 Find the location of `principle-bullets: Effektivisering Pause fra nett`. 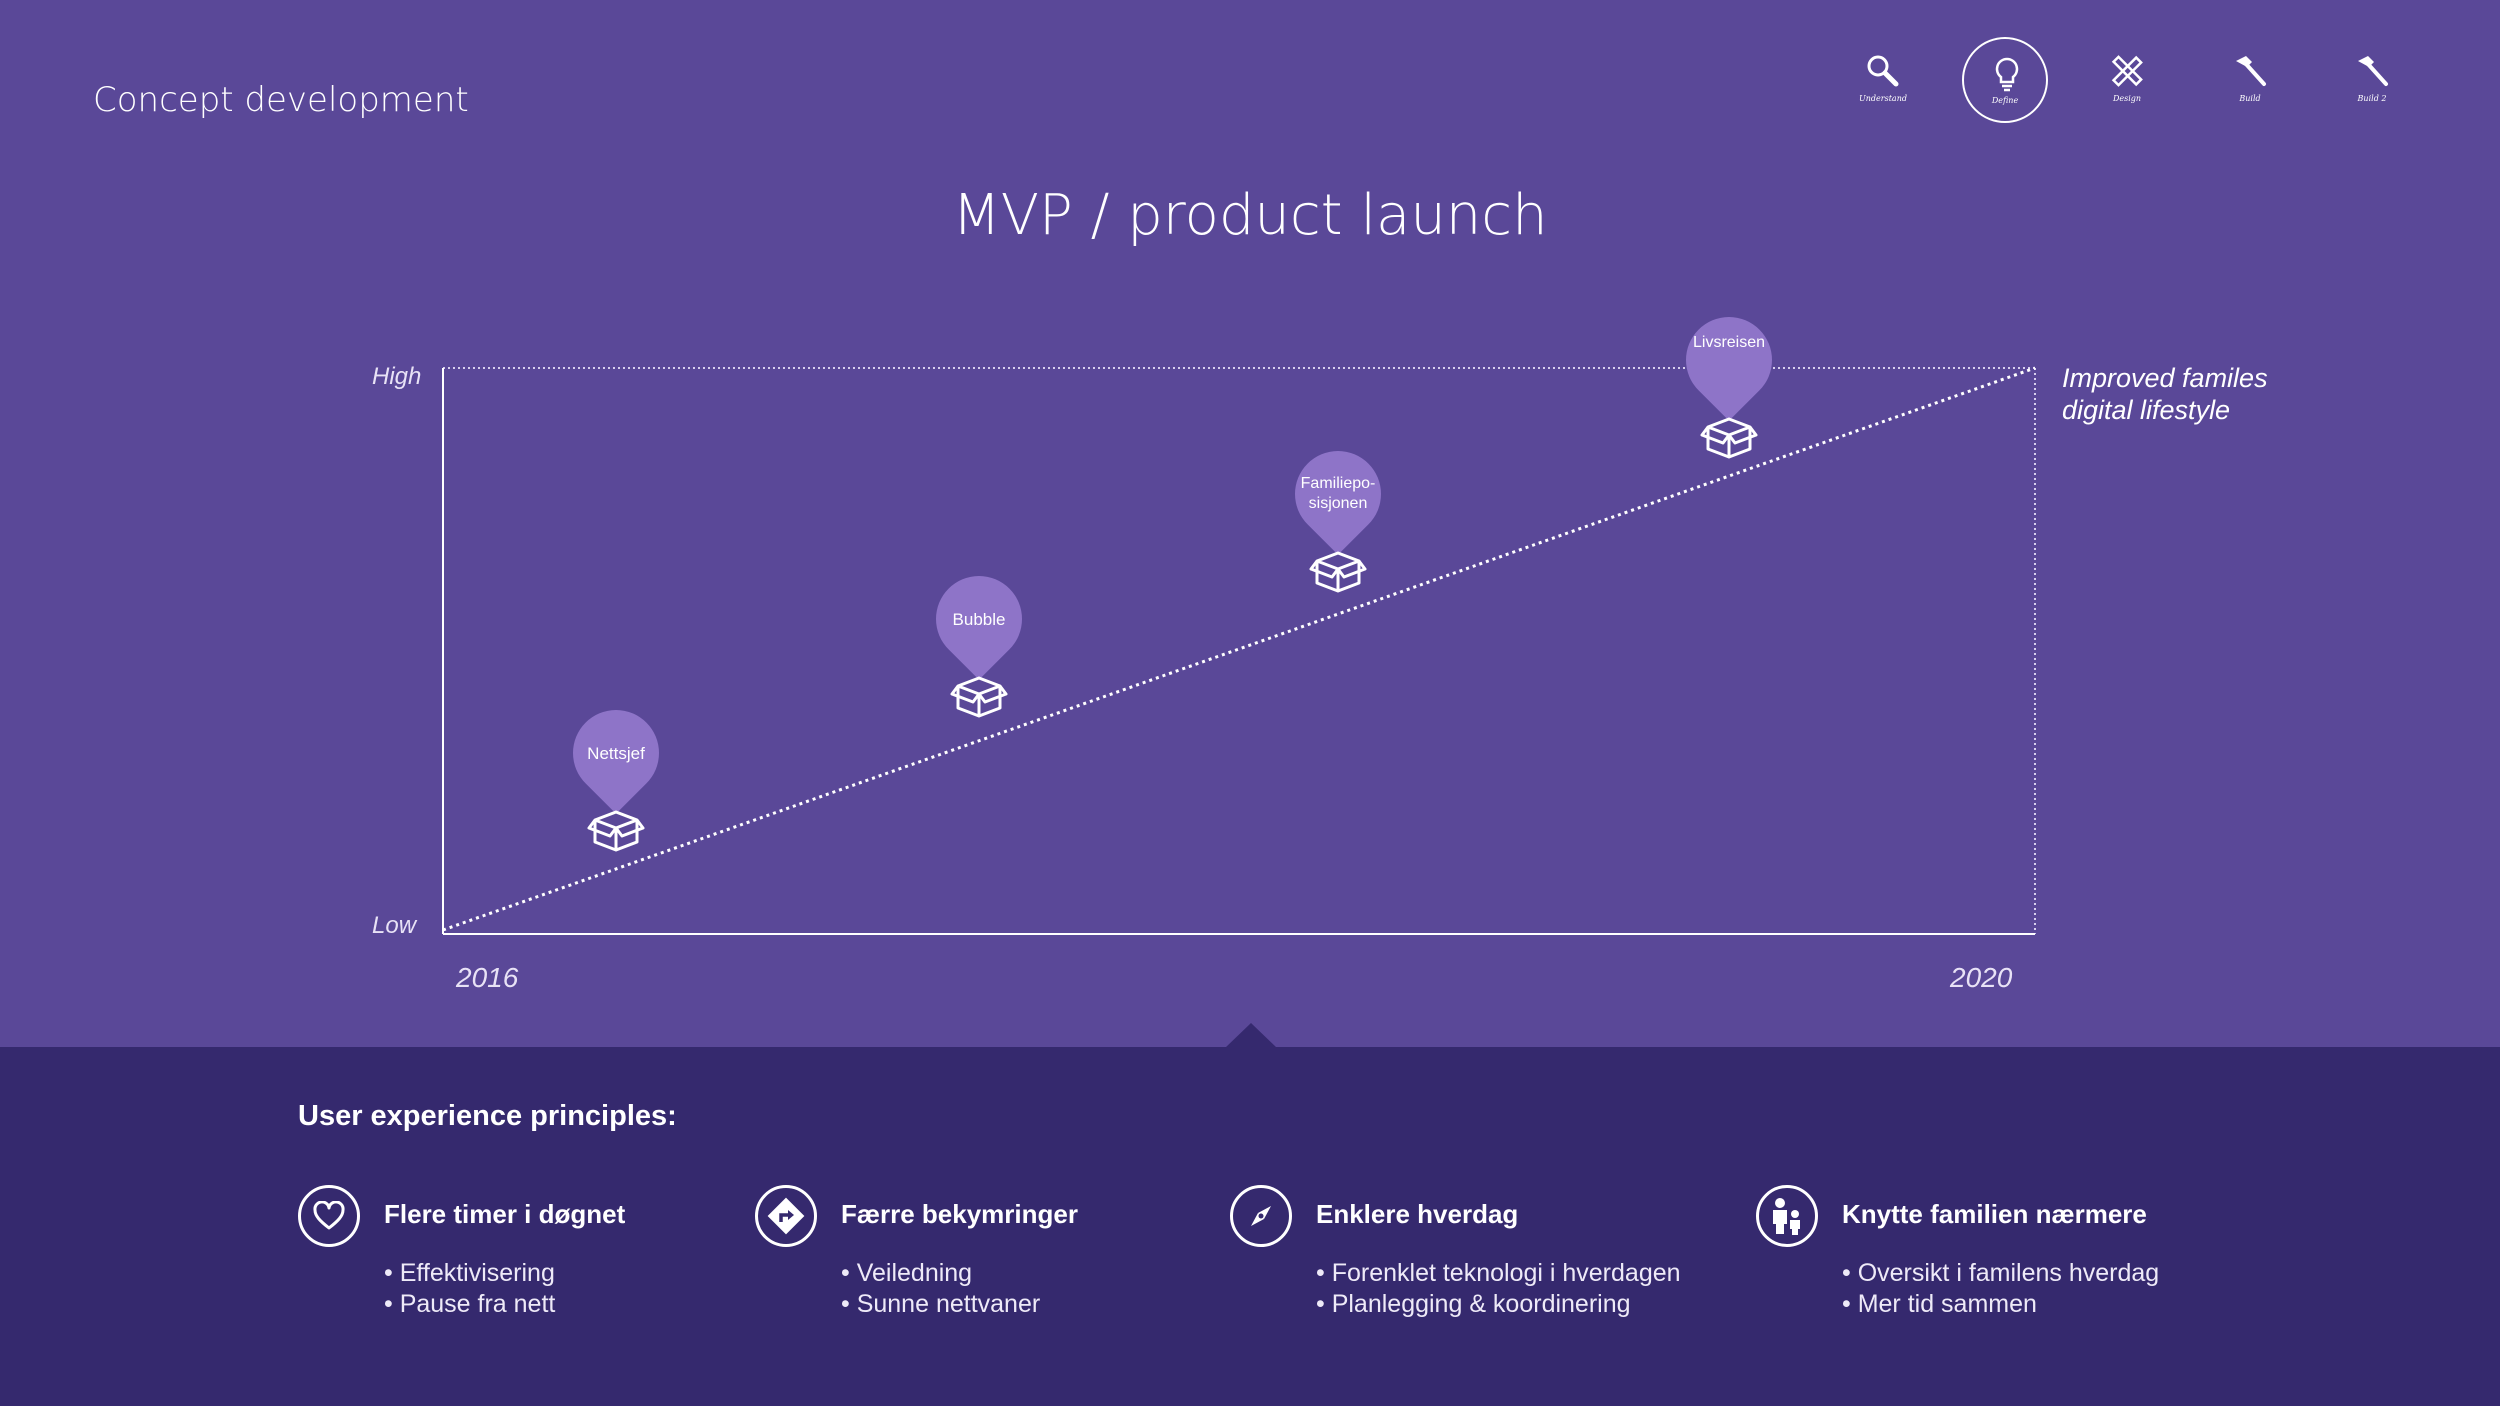

principle-bullets: Effektivisering Pause fra nett is located at coordinates (470, 1289).